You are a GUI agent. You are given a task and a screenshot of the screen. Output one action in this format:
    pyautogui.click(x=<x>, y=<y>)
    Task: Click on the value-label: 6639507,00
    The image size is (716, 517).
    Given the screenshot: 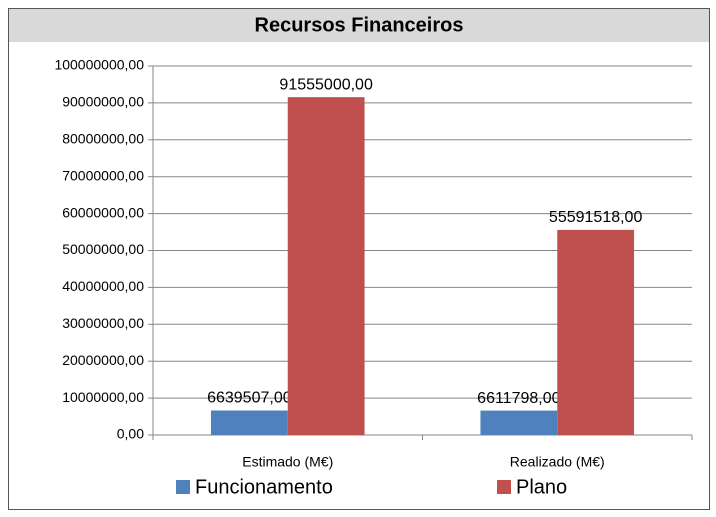 What is the action you would take?
    pyautogui.click(x=249, y=398)
    